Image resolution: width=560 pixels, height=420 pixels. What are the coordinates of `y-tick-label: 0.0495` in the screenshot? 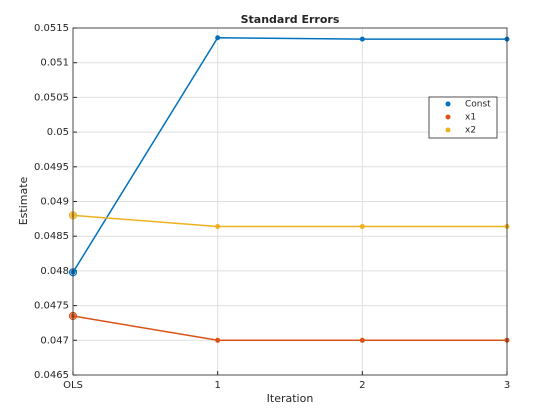 It's located at (51, 167).